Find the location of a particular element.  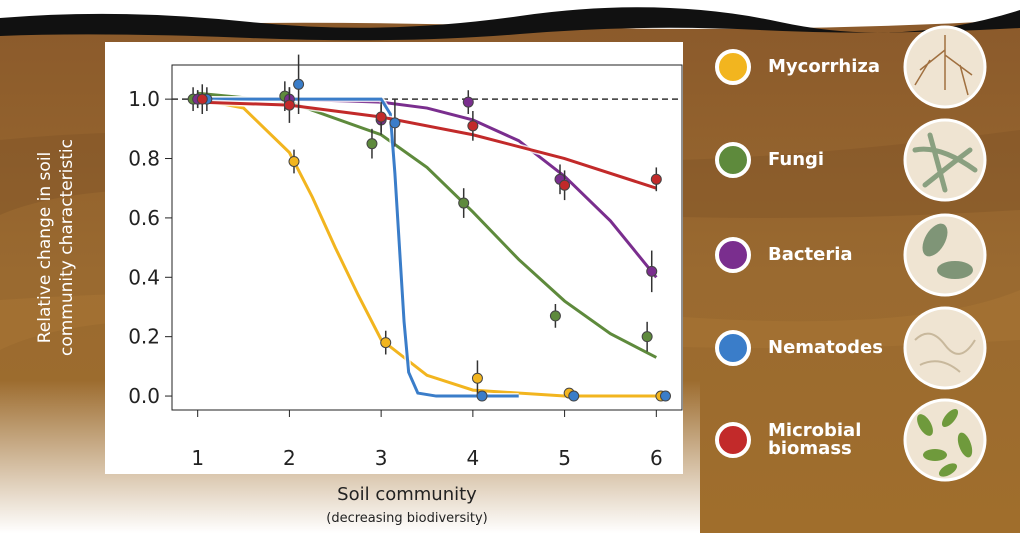

legend-label: Fungi is located at coordinates (796, 159).